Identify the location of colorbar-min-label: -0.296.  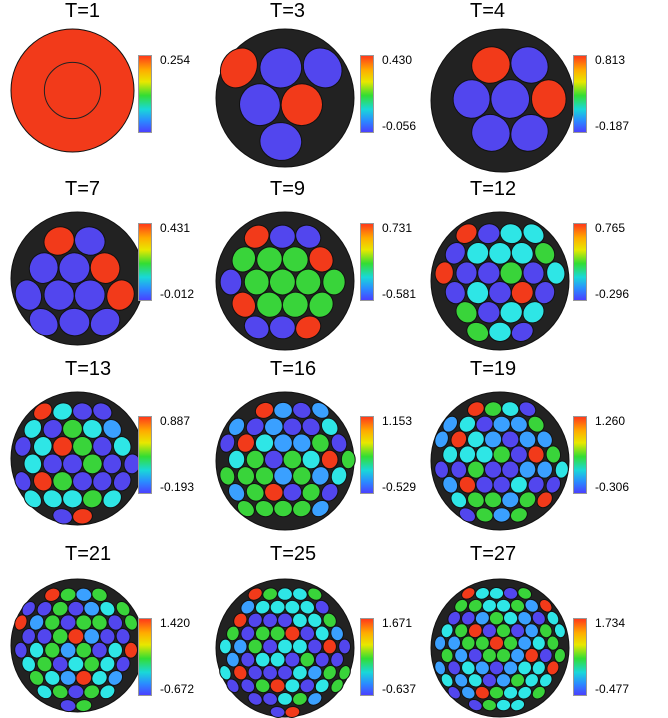
(612, 294).